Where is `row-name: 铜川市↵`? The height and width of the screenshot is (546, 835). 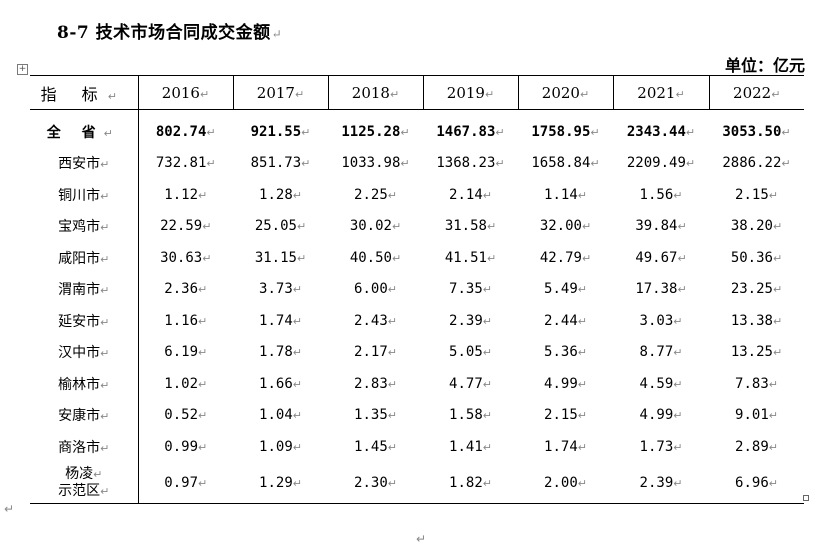 row-name: 铜川市↵ is located at coordinates (84, 195).